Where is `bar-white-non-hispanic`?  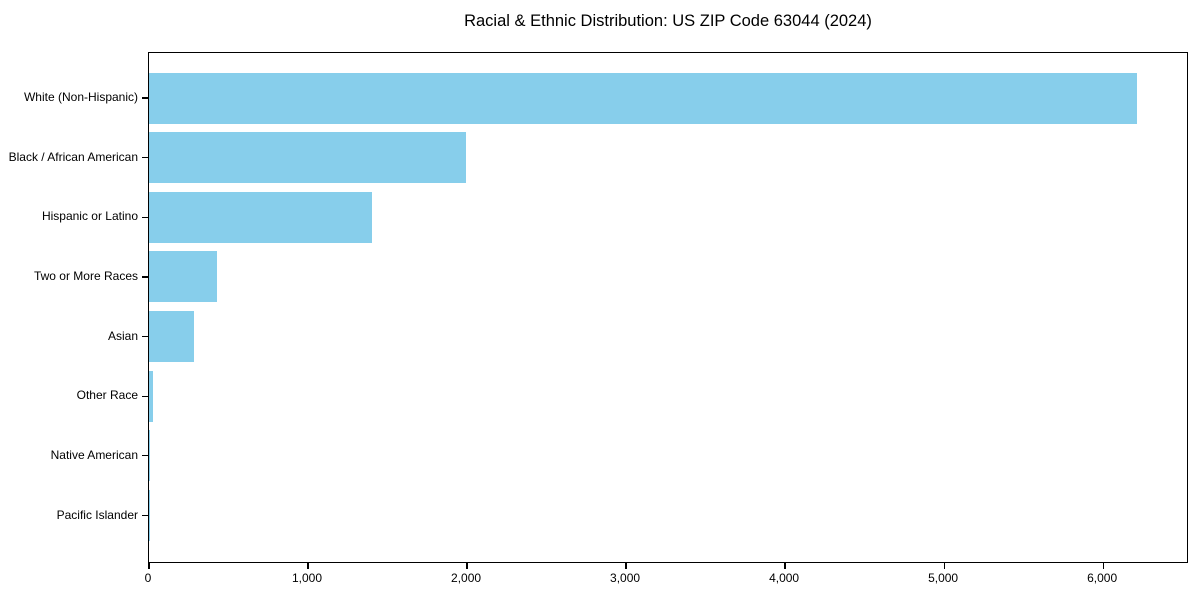 bar-white-non-hispanic is located at coordinates (643, 98).